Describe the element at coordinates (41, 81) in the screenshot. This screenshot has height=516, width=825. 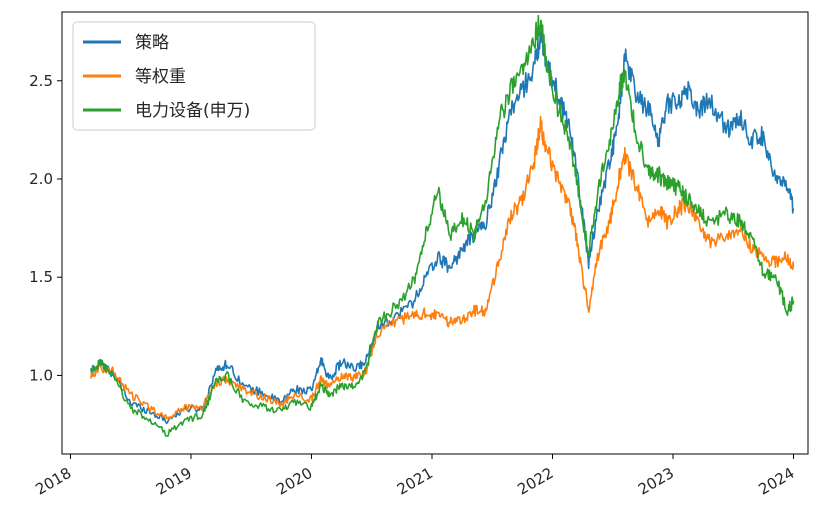
I see `y-tick-label: 2.5` at that location.